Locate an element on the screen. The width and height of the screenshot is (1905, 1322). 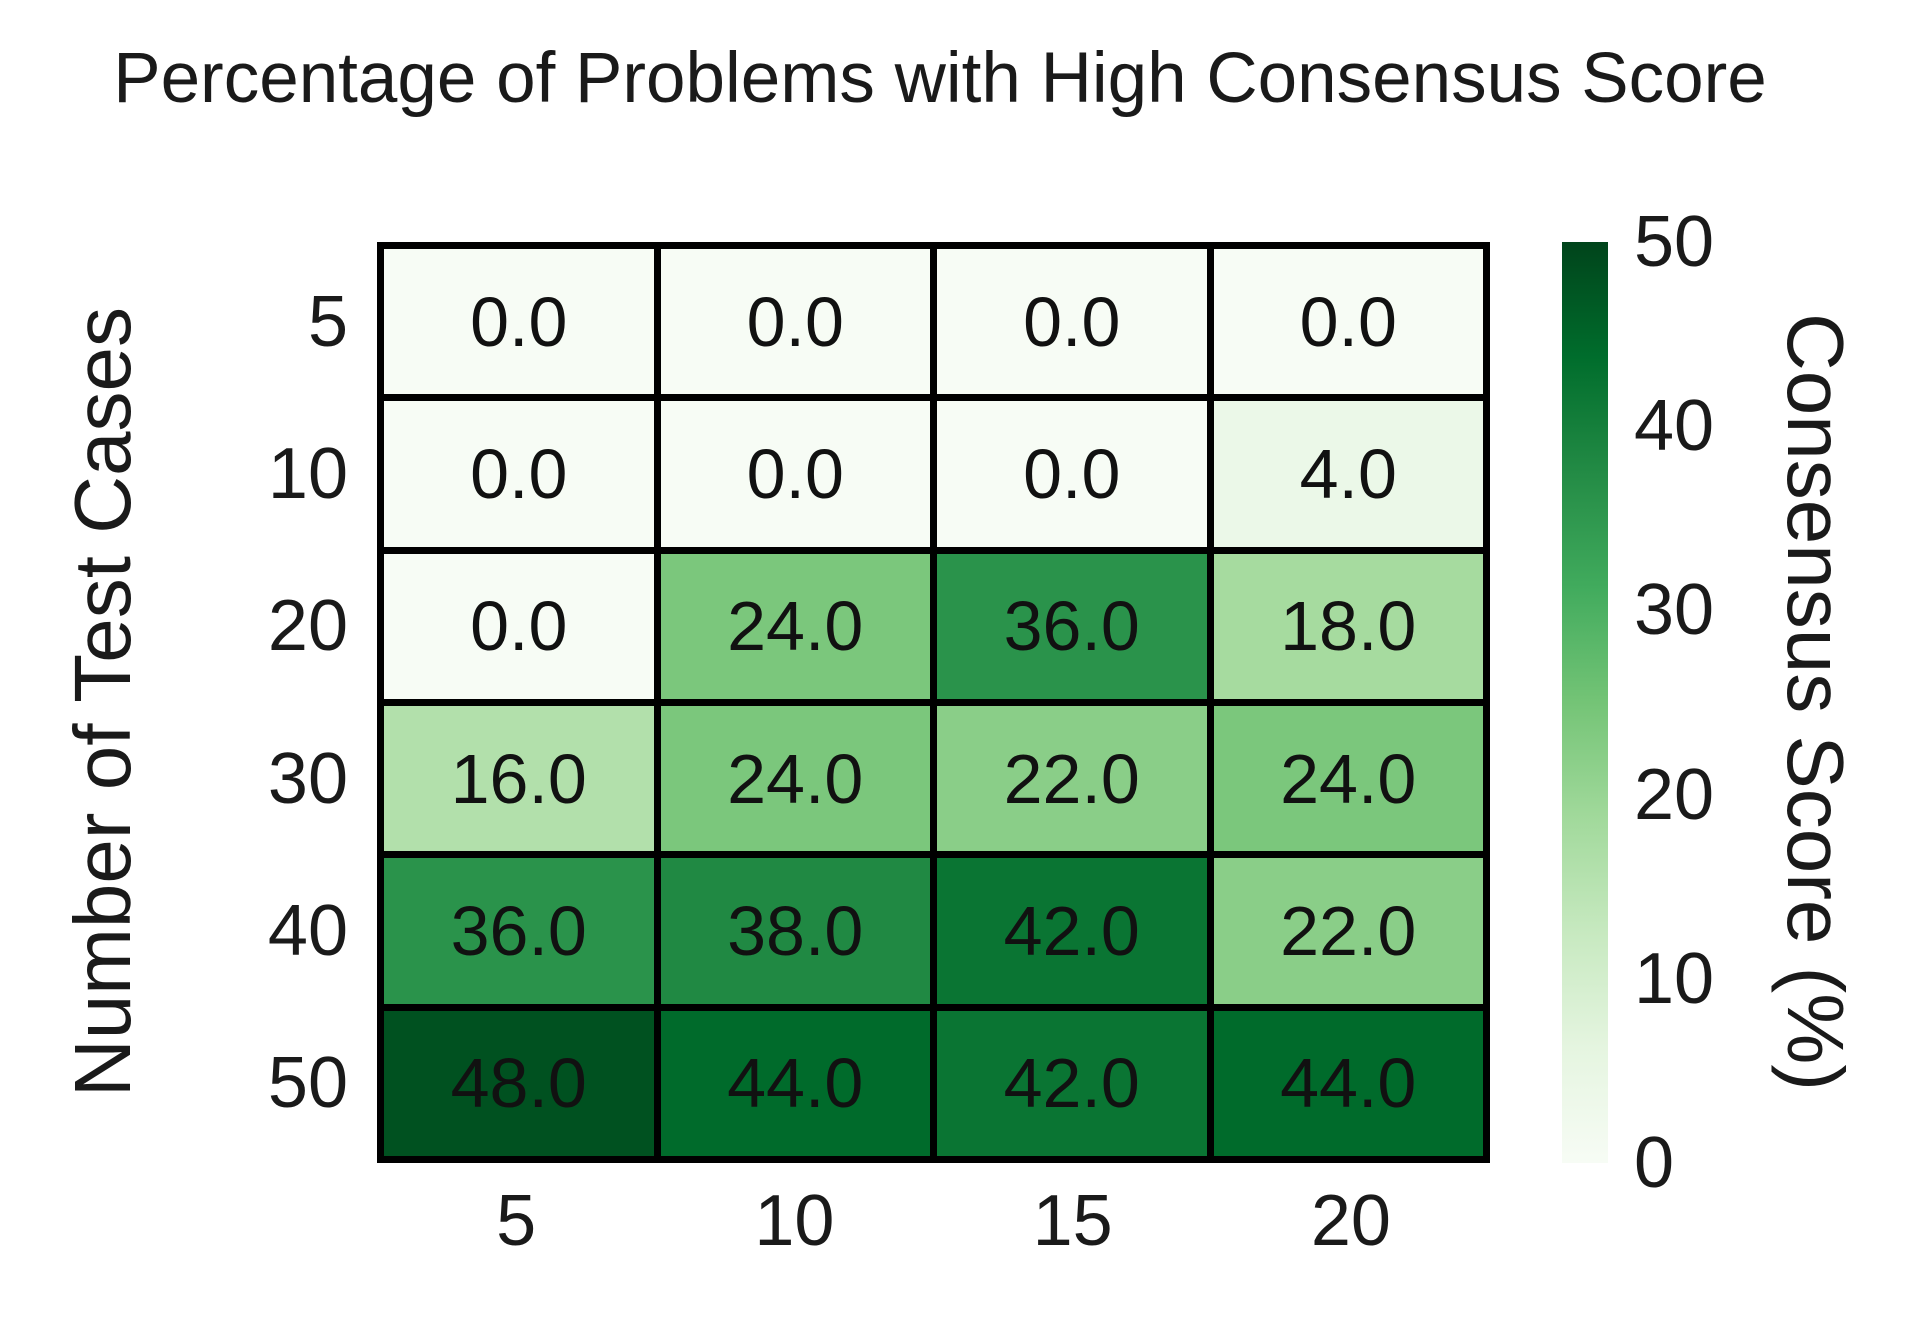
heatmap-cell-r3-c1: 24.0 is located at coordinates (795, 778).